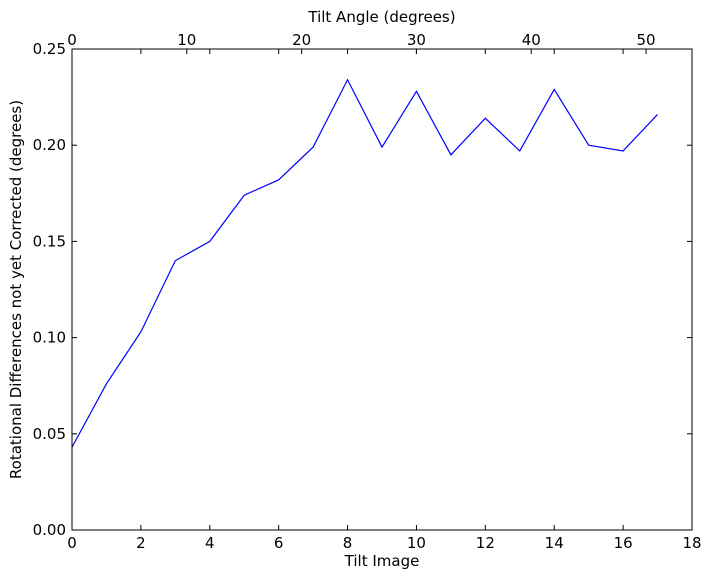 The height and width of the screenshot is (579, 711). I want to click on y-tick-label: 0.00, so click(49, 530).